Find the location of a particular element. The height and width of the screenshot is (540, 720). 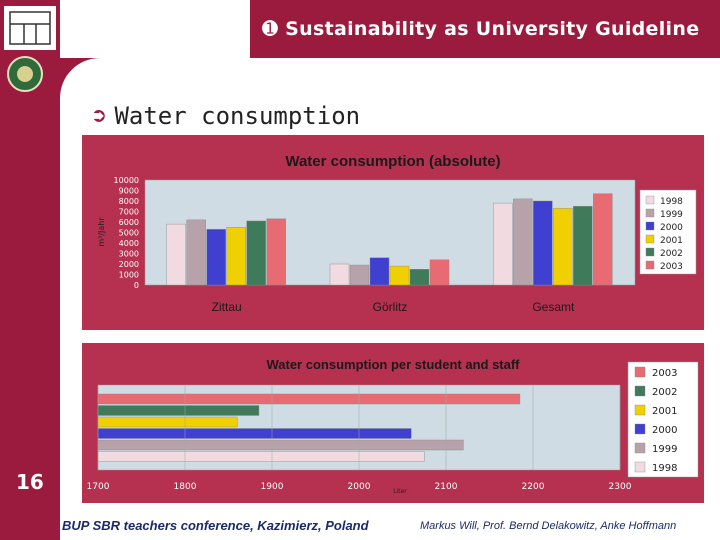

x-tick-label: 1800 is located at coordinates (185, 487).